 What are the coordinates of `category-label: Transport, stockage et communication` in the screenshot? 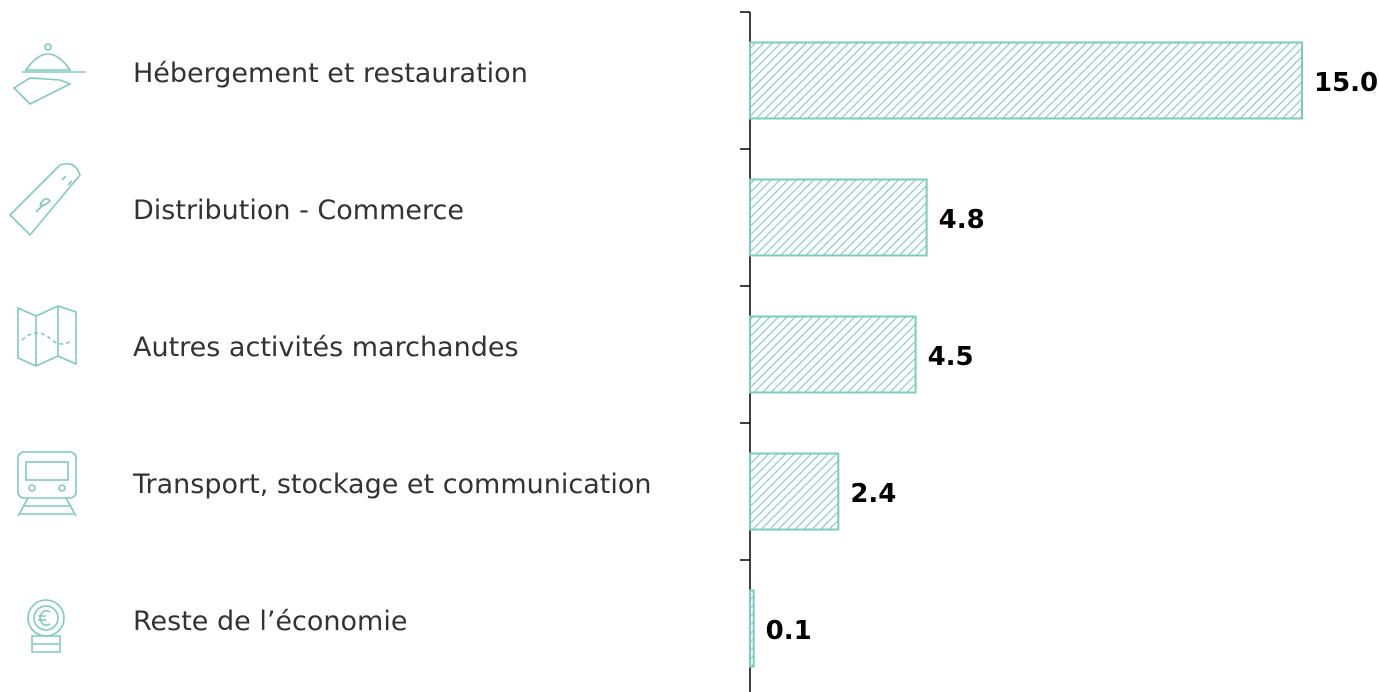 It's located at (392, 484).